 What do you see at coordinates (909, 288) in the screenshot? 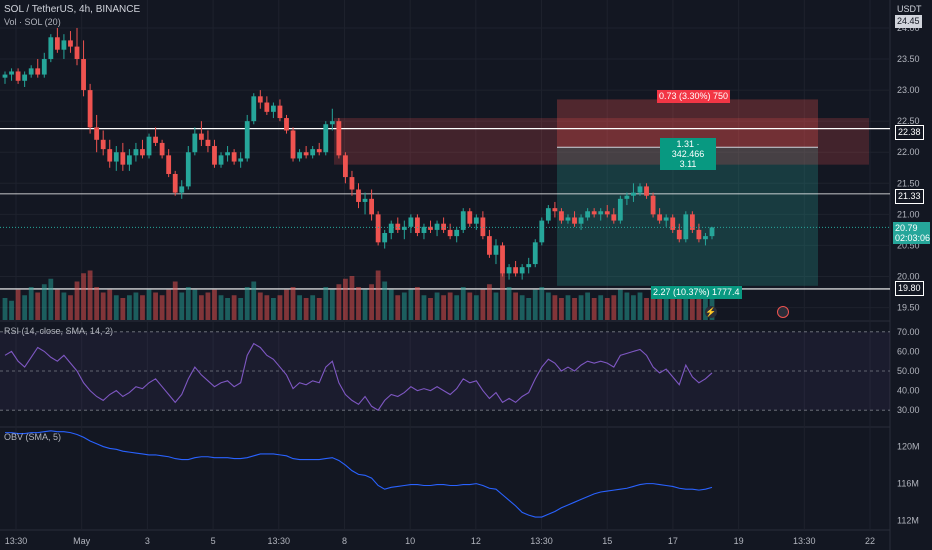
I see `level-lower-badge: 19.80` at bounding box center [909, 288].